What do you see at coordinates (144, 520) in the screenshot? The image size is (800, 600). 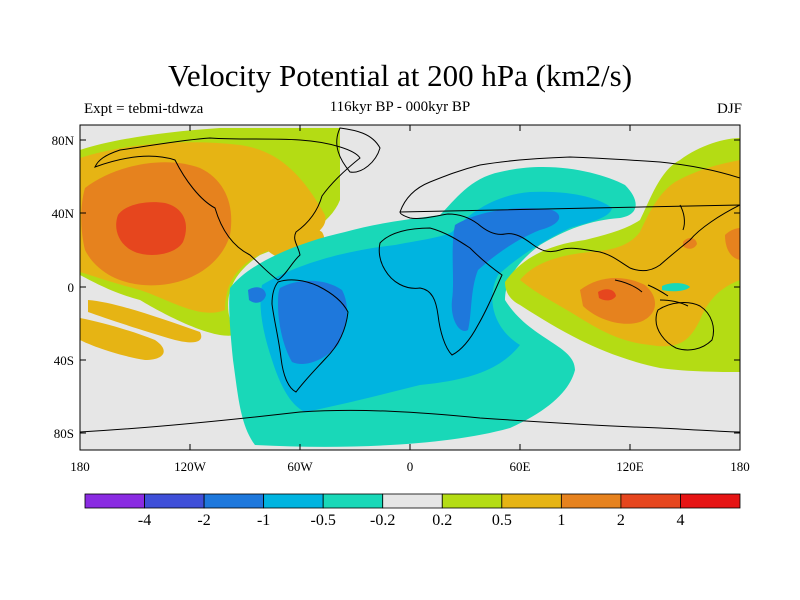 I see `colorbar-label: -4` at bounding box center [144, 520].